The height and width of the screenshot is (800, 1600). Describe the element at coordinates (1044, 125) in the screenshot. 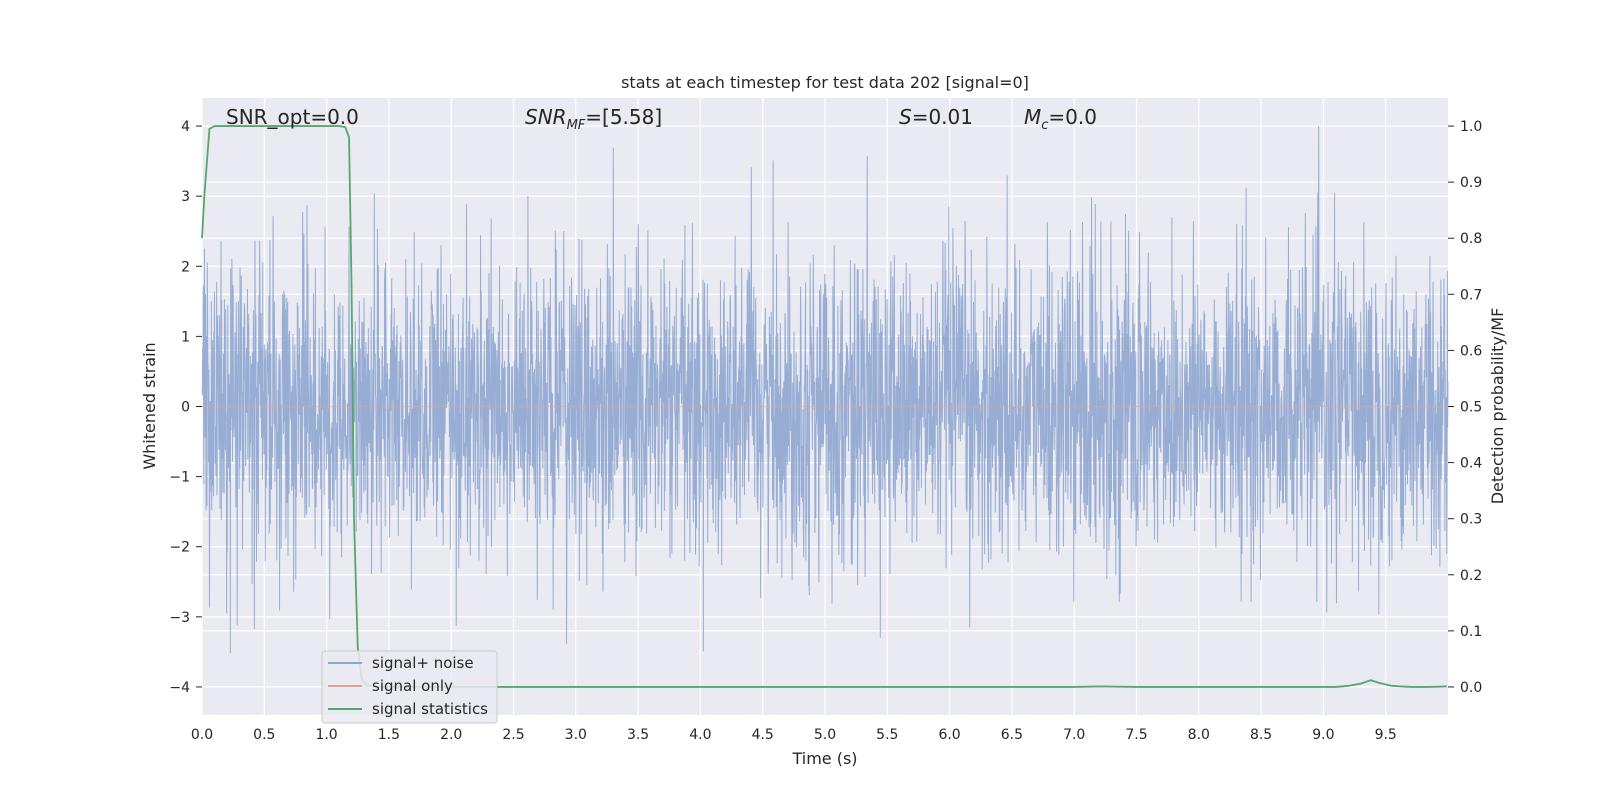

I see `annotation-mc-sub: c` at that location.